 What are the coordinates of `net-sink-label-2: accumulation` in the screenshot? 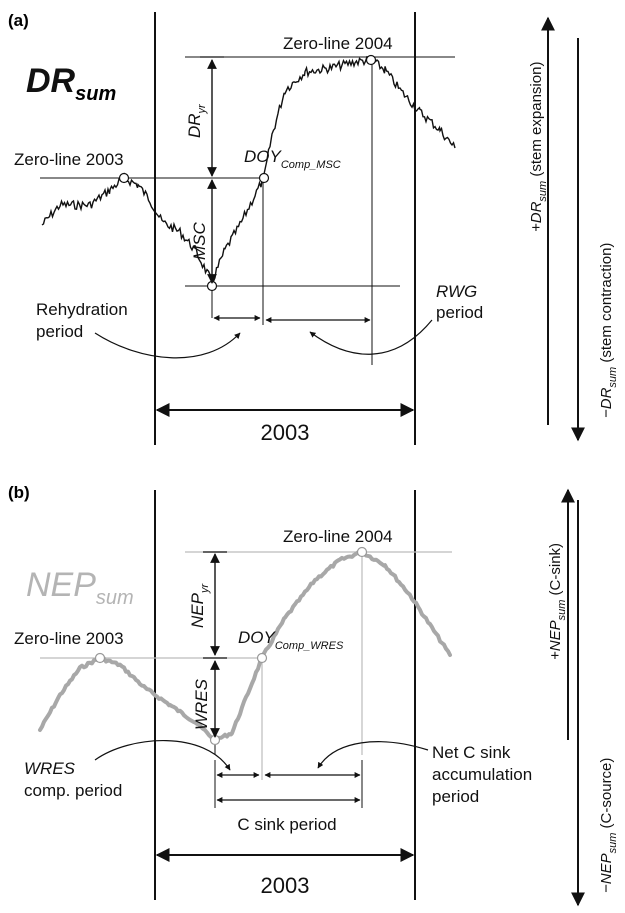 It's located at (482, 774).